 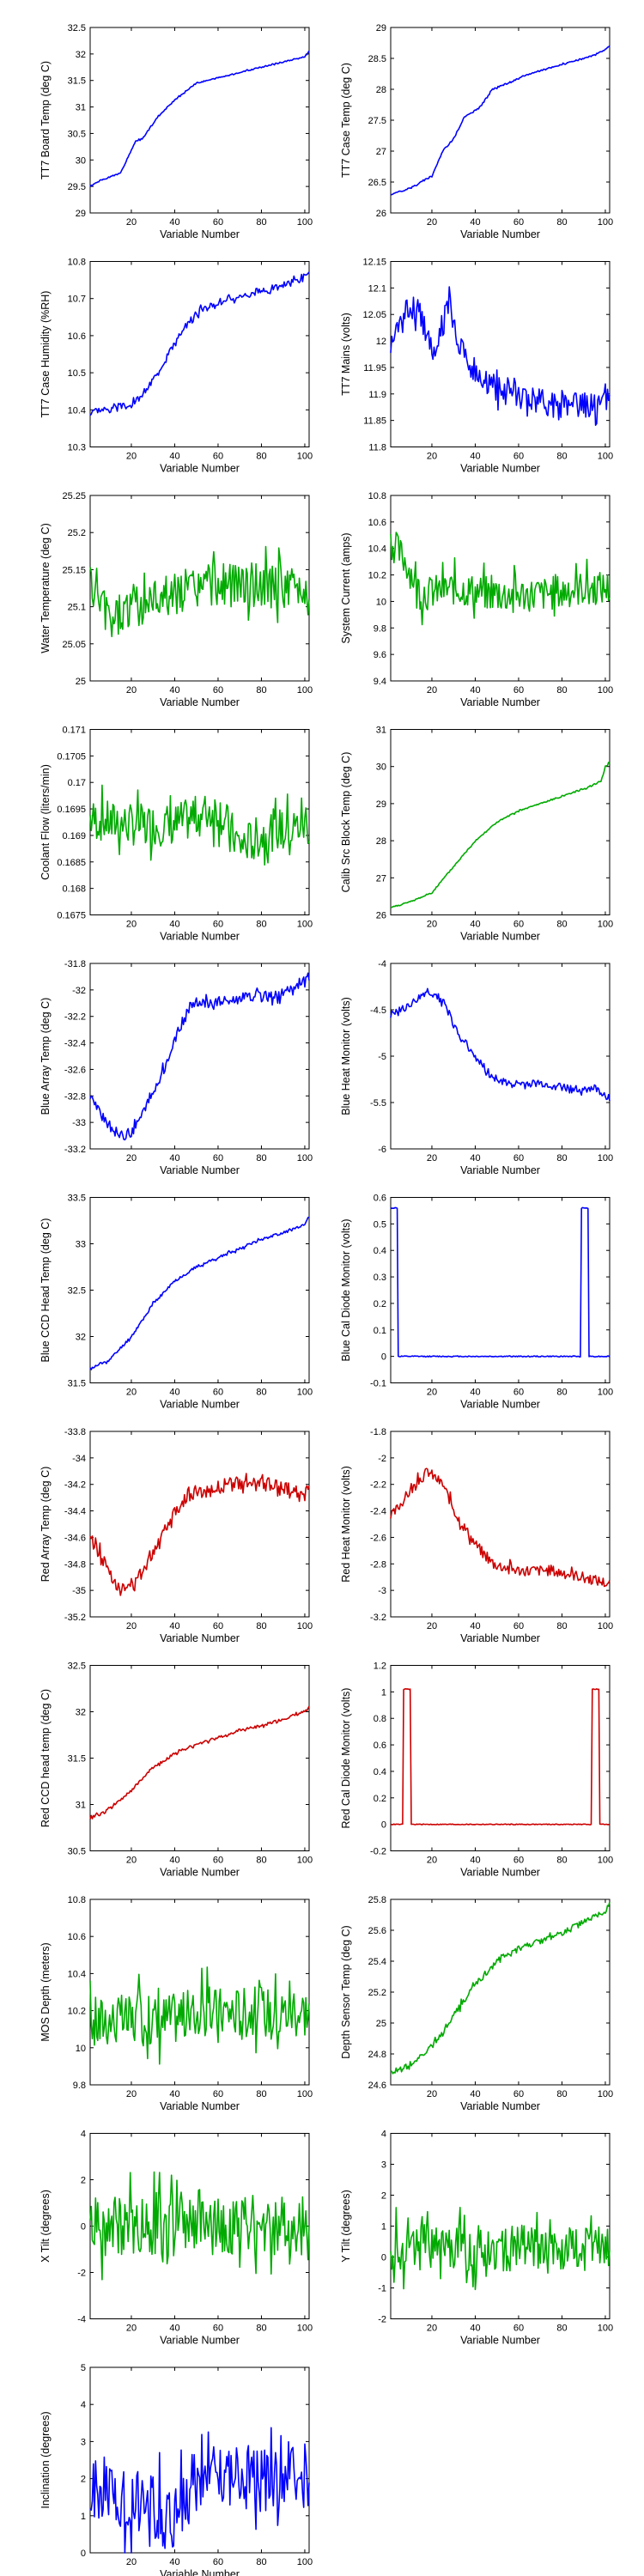 What do you see at coordinates (377, 523) in the screenshot?
I see `y-tick-label: 10.6` at bounding box center [377, 523].